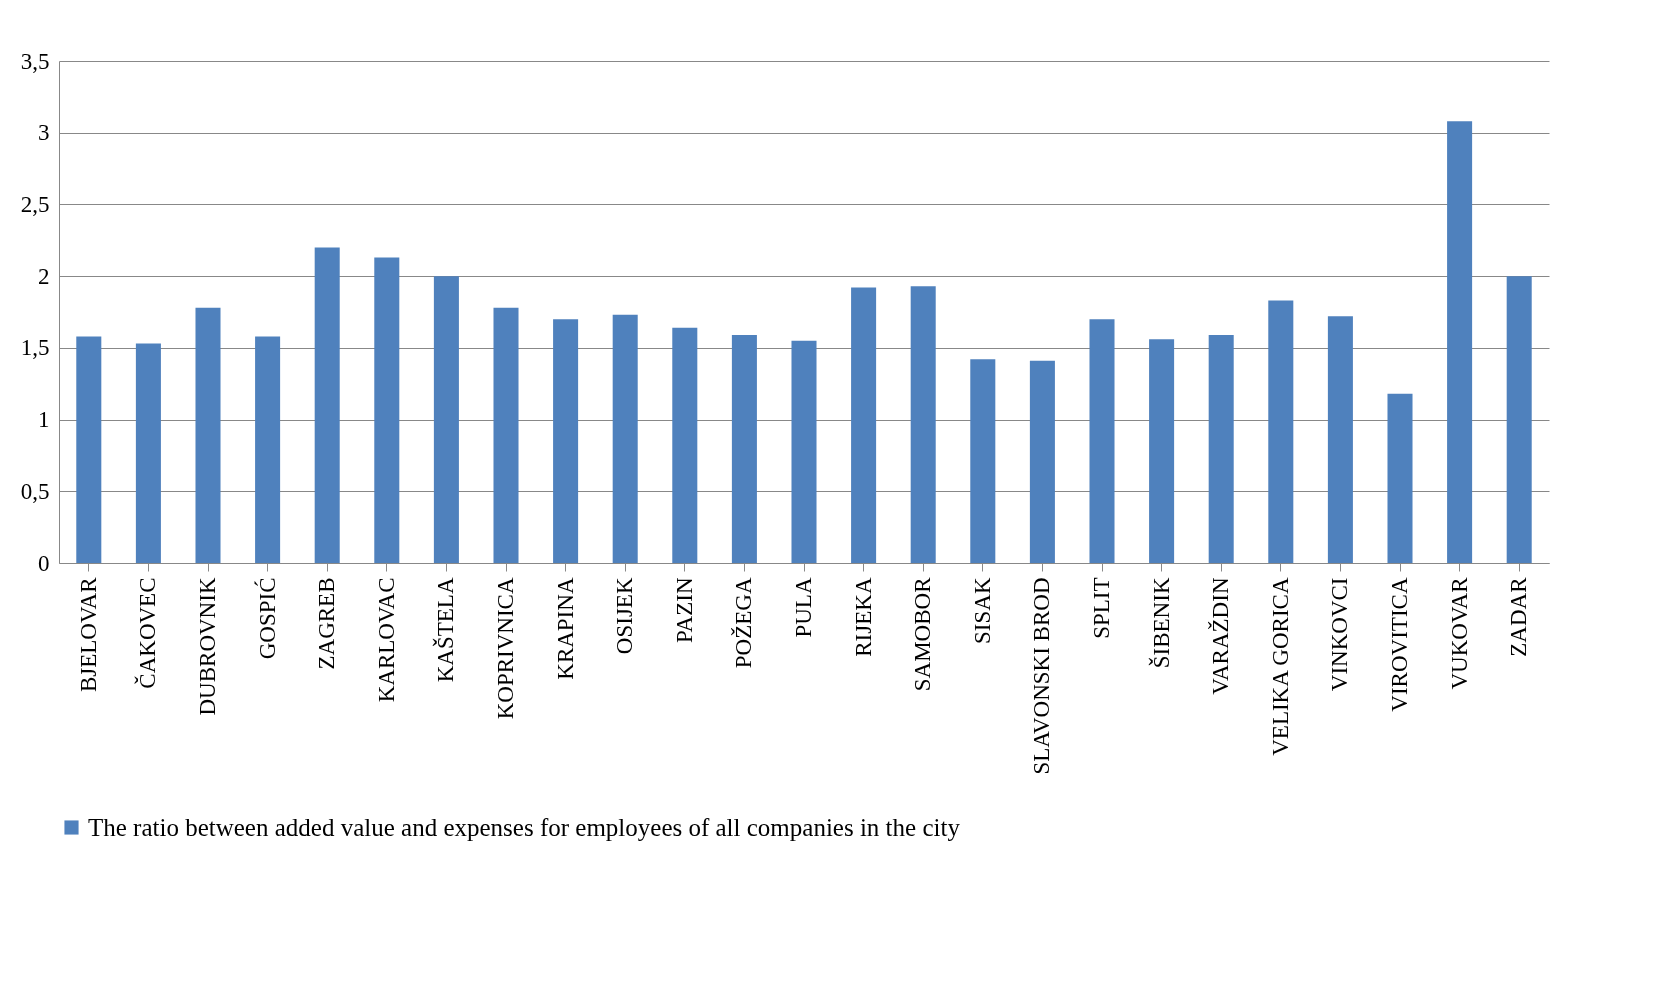 Image resolution: width=1657 pixels, height=995 pixels. What do you see at coordinates (35, 491) in the screenshot?
I see `y-tick-label: 0,5` at bounding box center [35, 491].